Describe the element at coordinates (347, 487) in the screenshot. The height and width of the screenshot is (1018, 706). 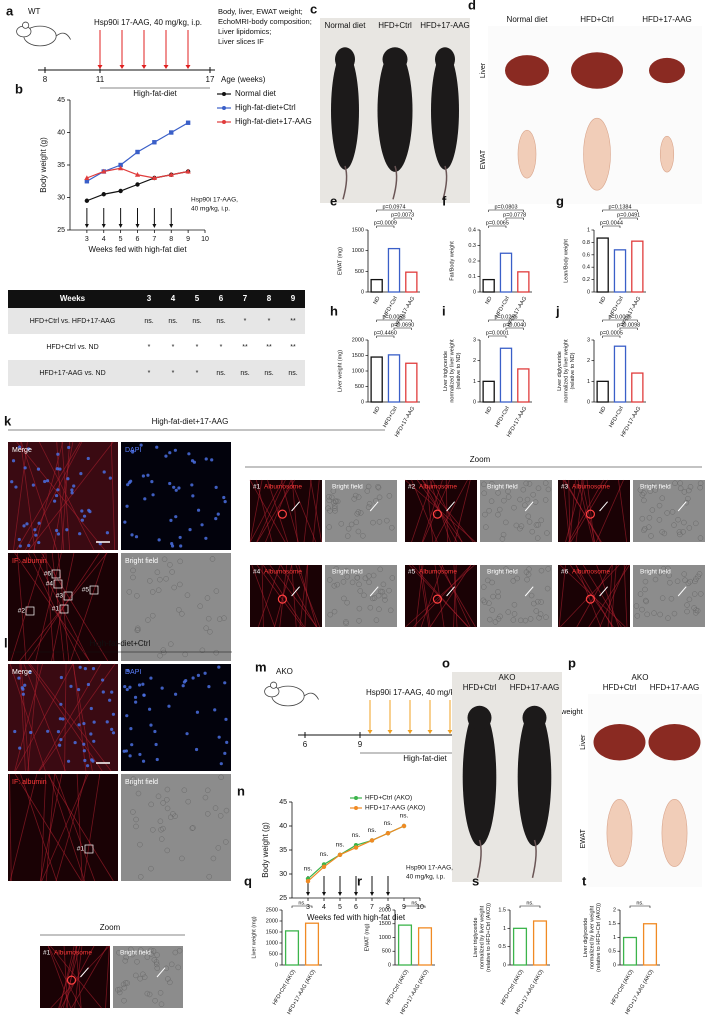
I see `tile-bright: Bright field` at that location.